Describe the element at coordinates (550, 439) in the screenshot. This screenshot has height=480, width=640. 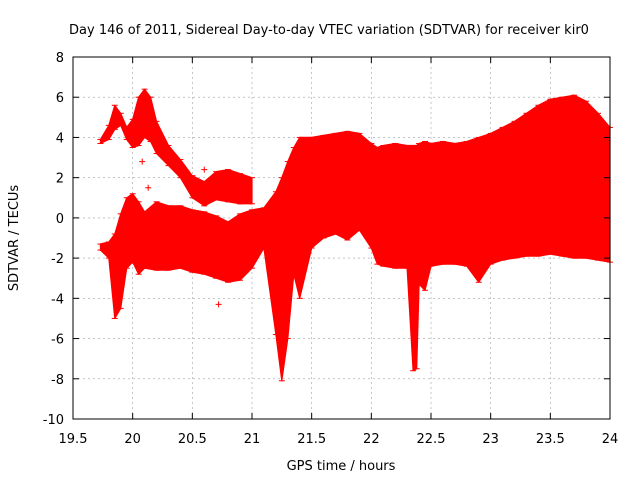
I see `x-tick-label: 23.5` at that location.